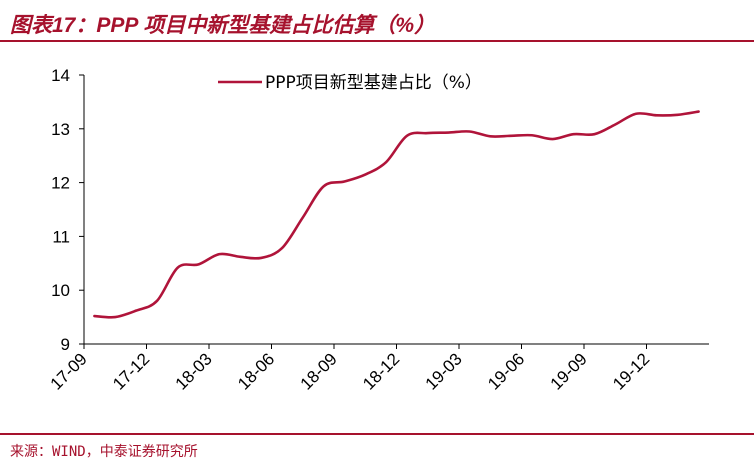 The width and height of the screenshot is (754, 465). Describe the element at coordinates (131, 371) in the screenshot. I see `x-tick-label: 17-12` at that location.